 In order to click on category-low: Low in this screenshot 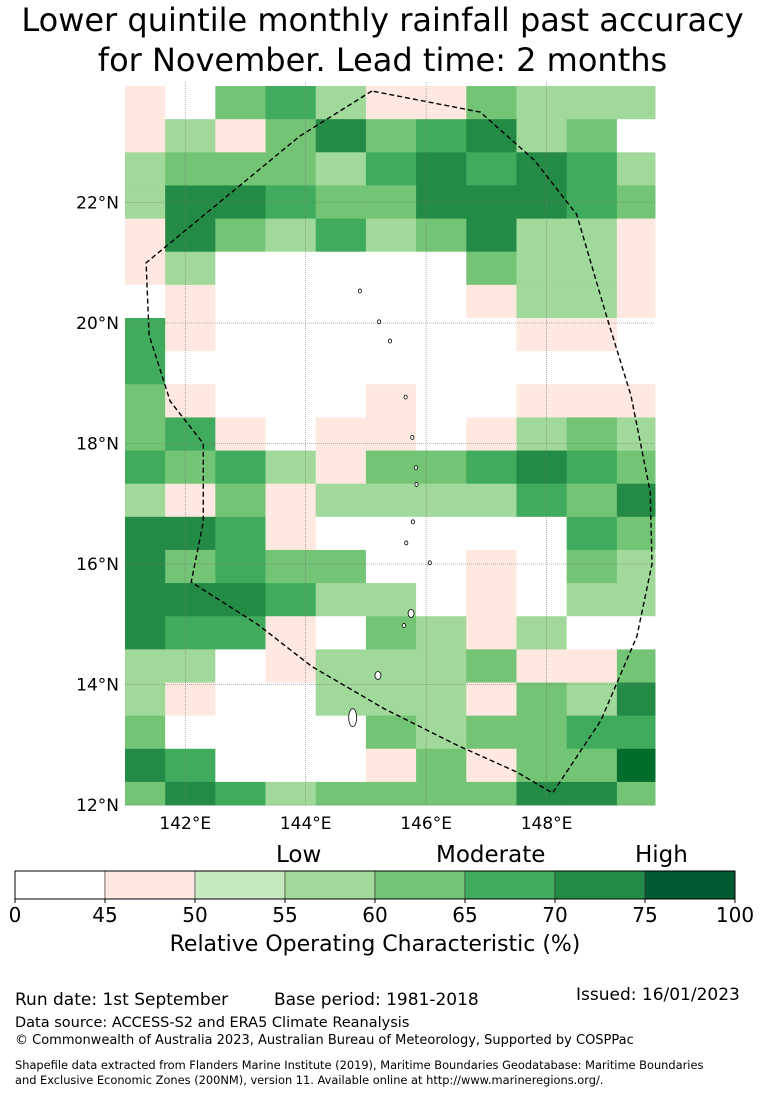, I will do `click(299, 855)`.